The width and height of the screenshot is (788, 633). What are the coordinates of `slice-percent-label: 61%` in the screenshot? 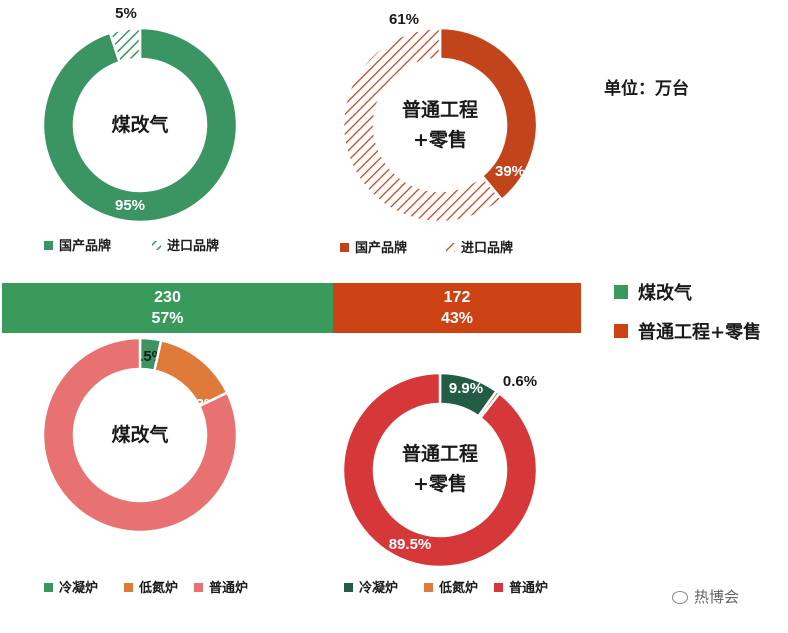 It's located at (404, 19).